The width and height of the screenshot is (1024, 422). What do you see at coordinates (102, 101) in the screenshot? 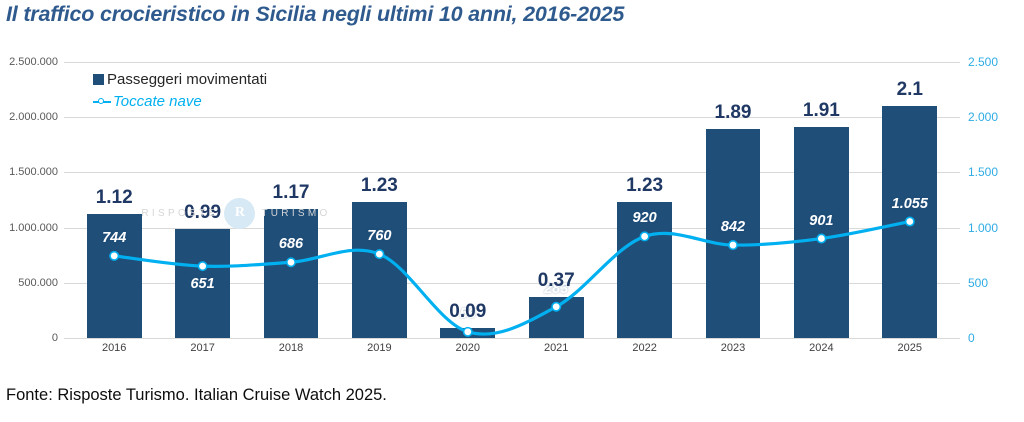
I see `legend-line-swatch-icon` at bounding box center [102, 101].